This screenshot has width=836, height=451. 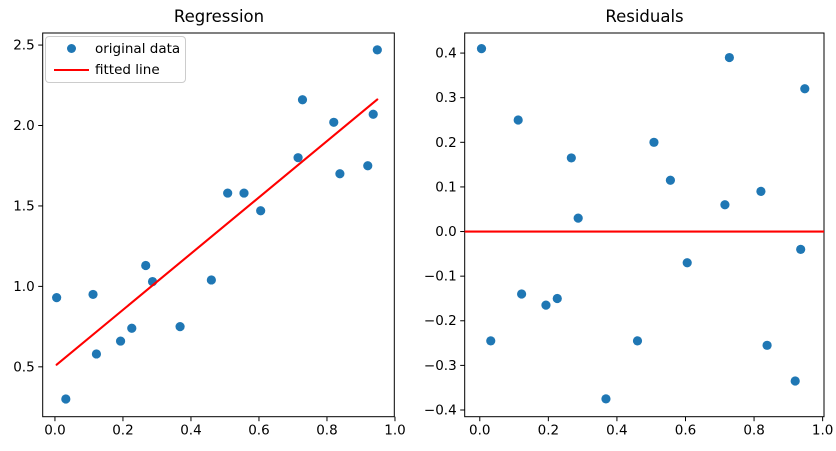 I want to click on legend-entry-fitted-line: fitted line, so click(x=115, y=70).